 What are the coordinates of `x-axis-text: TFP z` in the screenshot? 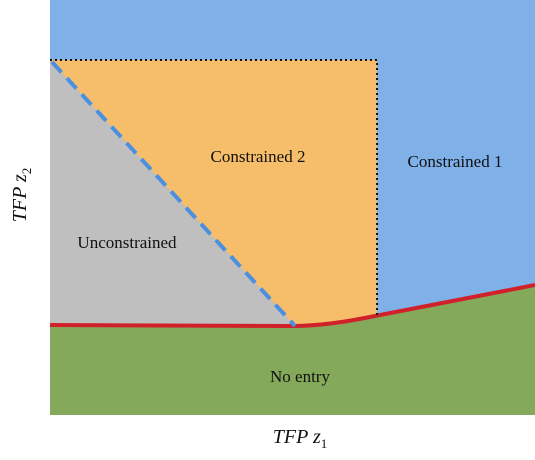 It's located at (297, 437).